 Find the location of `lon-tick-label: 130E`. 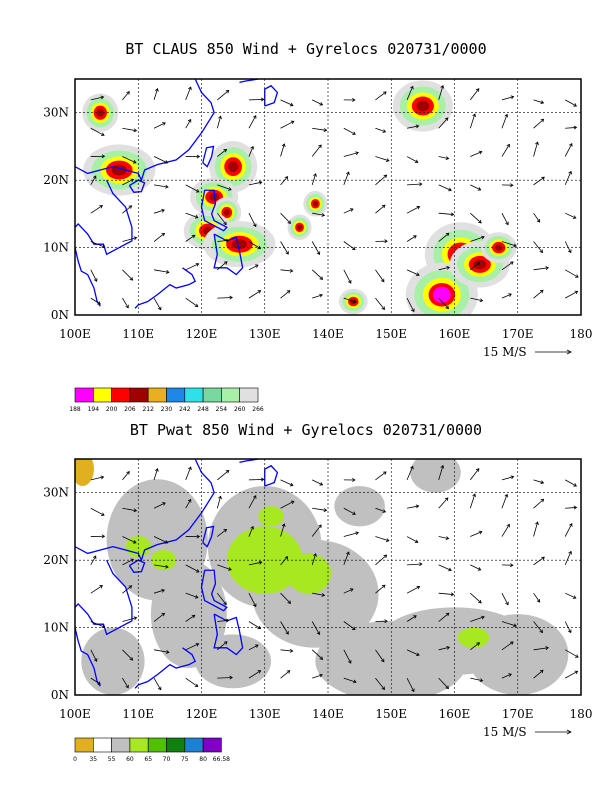

lon-tick-label: 130E is located at coordinates (265, 714).